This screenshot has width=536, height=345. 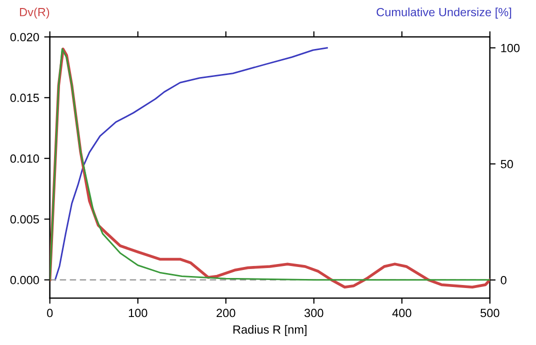 I want to click on y2-tick-label: 0, so click(x=503, y=280).